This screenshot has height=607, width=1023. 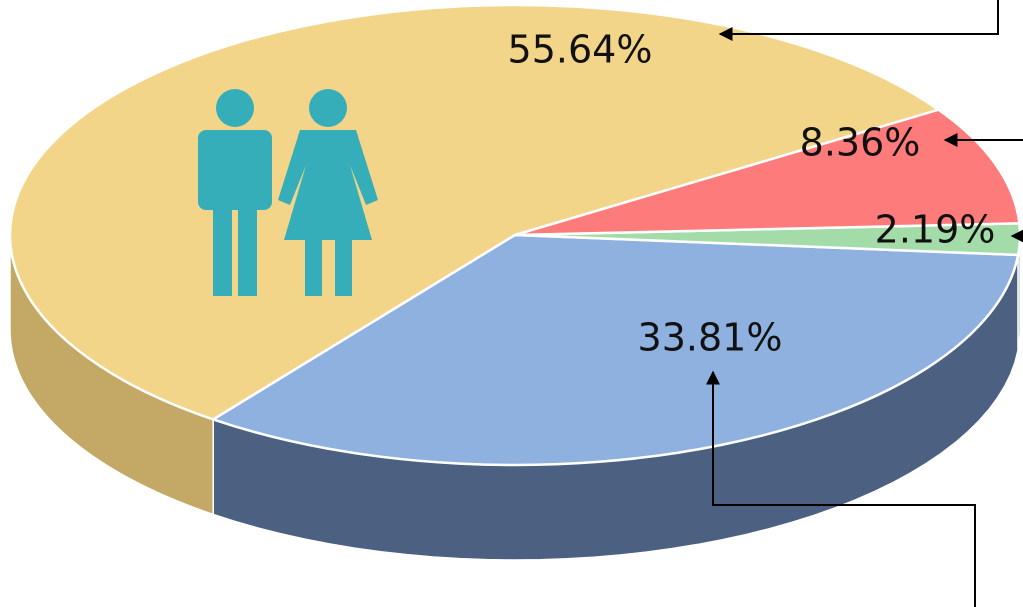 I want to click on value-label: 33.81%, so click(x=710, y=338).